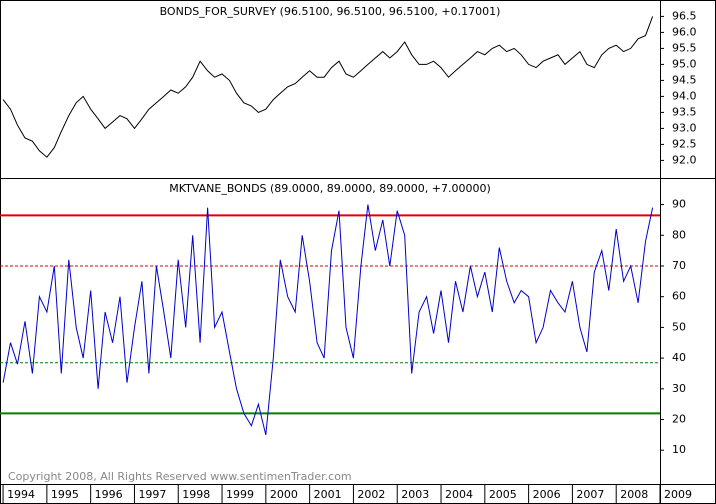 This screenshot has height=504, width=716. Describe the element at coordinates (21, 494) in the screenshot. I see `x-tick-label: 1994` at that location.